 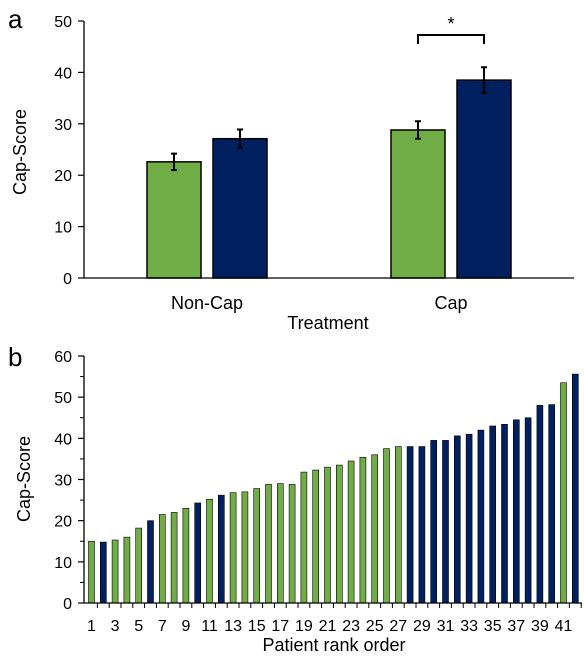 I want to click on panel-b-x-tick-label: 21, so click(x=328, y=626).